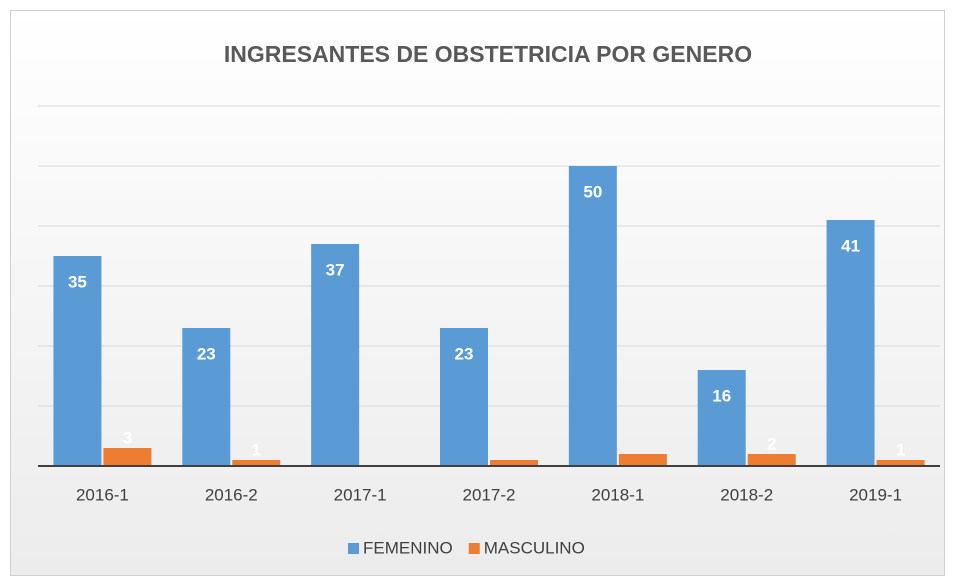 The width and height of the screenshot is (956, 583). I want to click on legend-label: MASCULINO, so click(534, 547).